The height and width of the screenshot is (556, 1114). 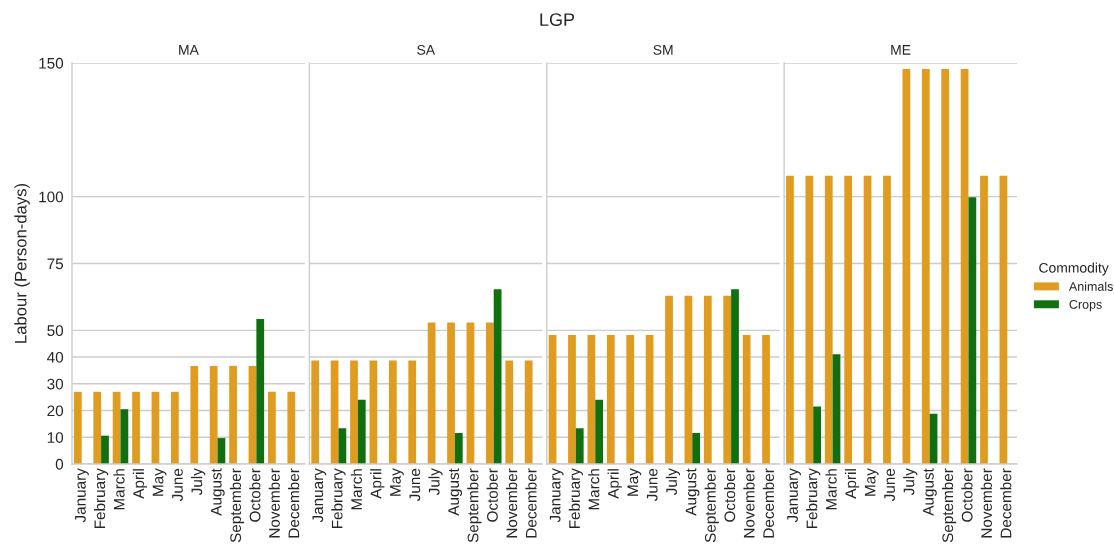 I want to click on legend-label: Crops, so click(x=1085, y=305).